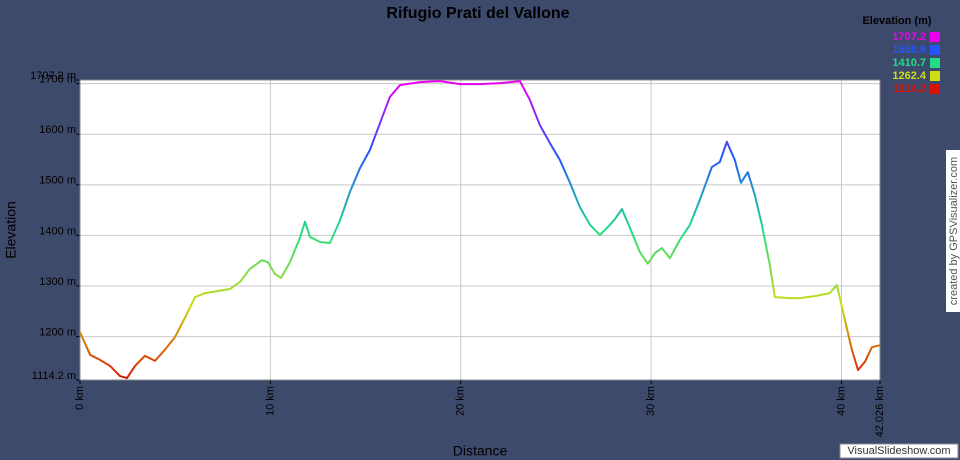 The width and height of the screenshot is (960, 460). What do you see at coordinates (57, 231) in the screenshot?
I see `y-tick-label: 1400 m` at bounding box center [57, 231].